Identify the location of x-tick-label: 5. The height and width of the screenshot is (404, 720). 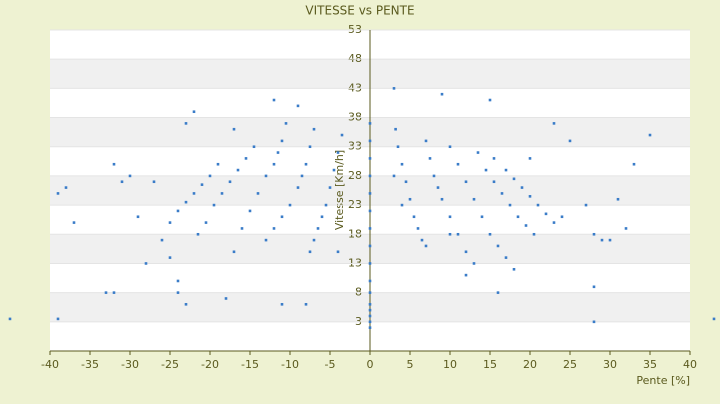
(410, 364).